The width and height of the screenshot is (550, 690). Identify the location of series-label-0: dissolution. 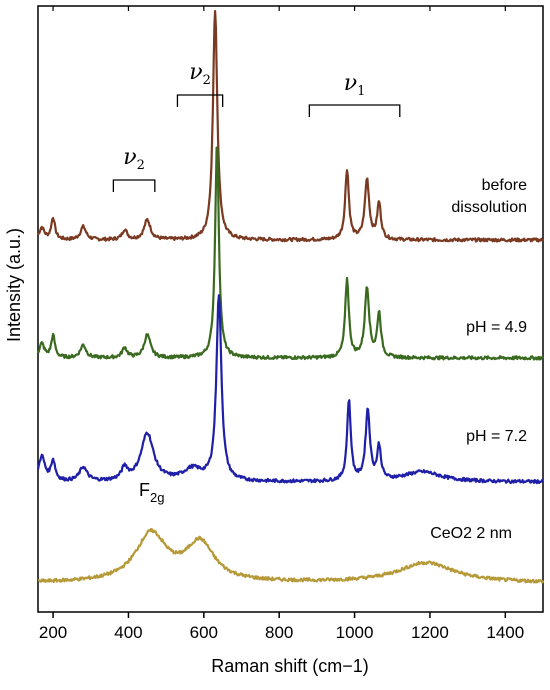
(489, 207).